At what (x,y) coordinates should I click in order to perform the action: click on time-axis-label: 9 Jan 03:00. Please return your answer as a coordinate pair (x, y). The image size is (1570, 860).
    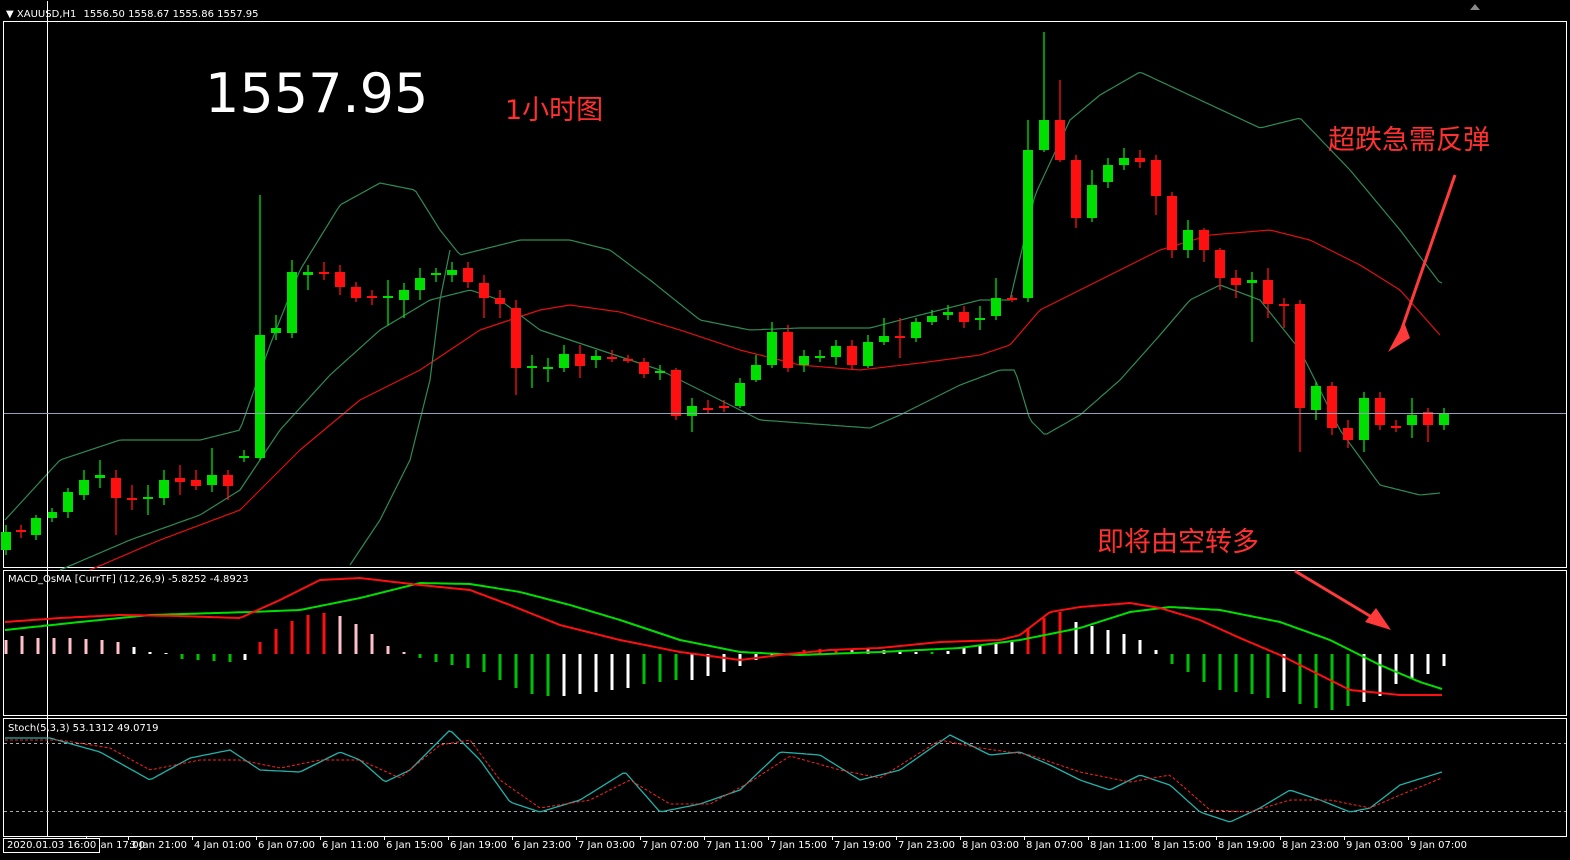
    Looking at the image, I should click on (1374, 845).